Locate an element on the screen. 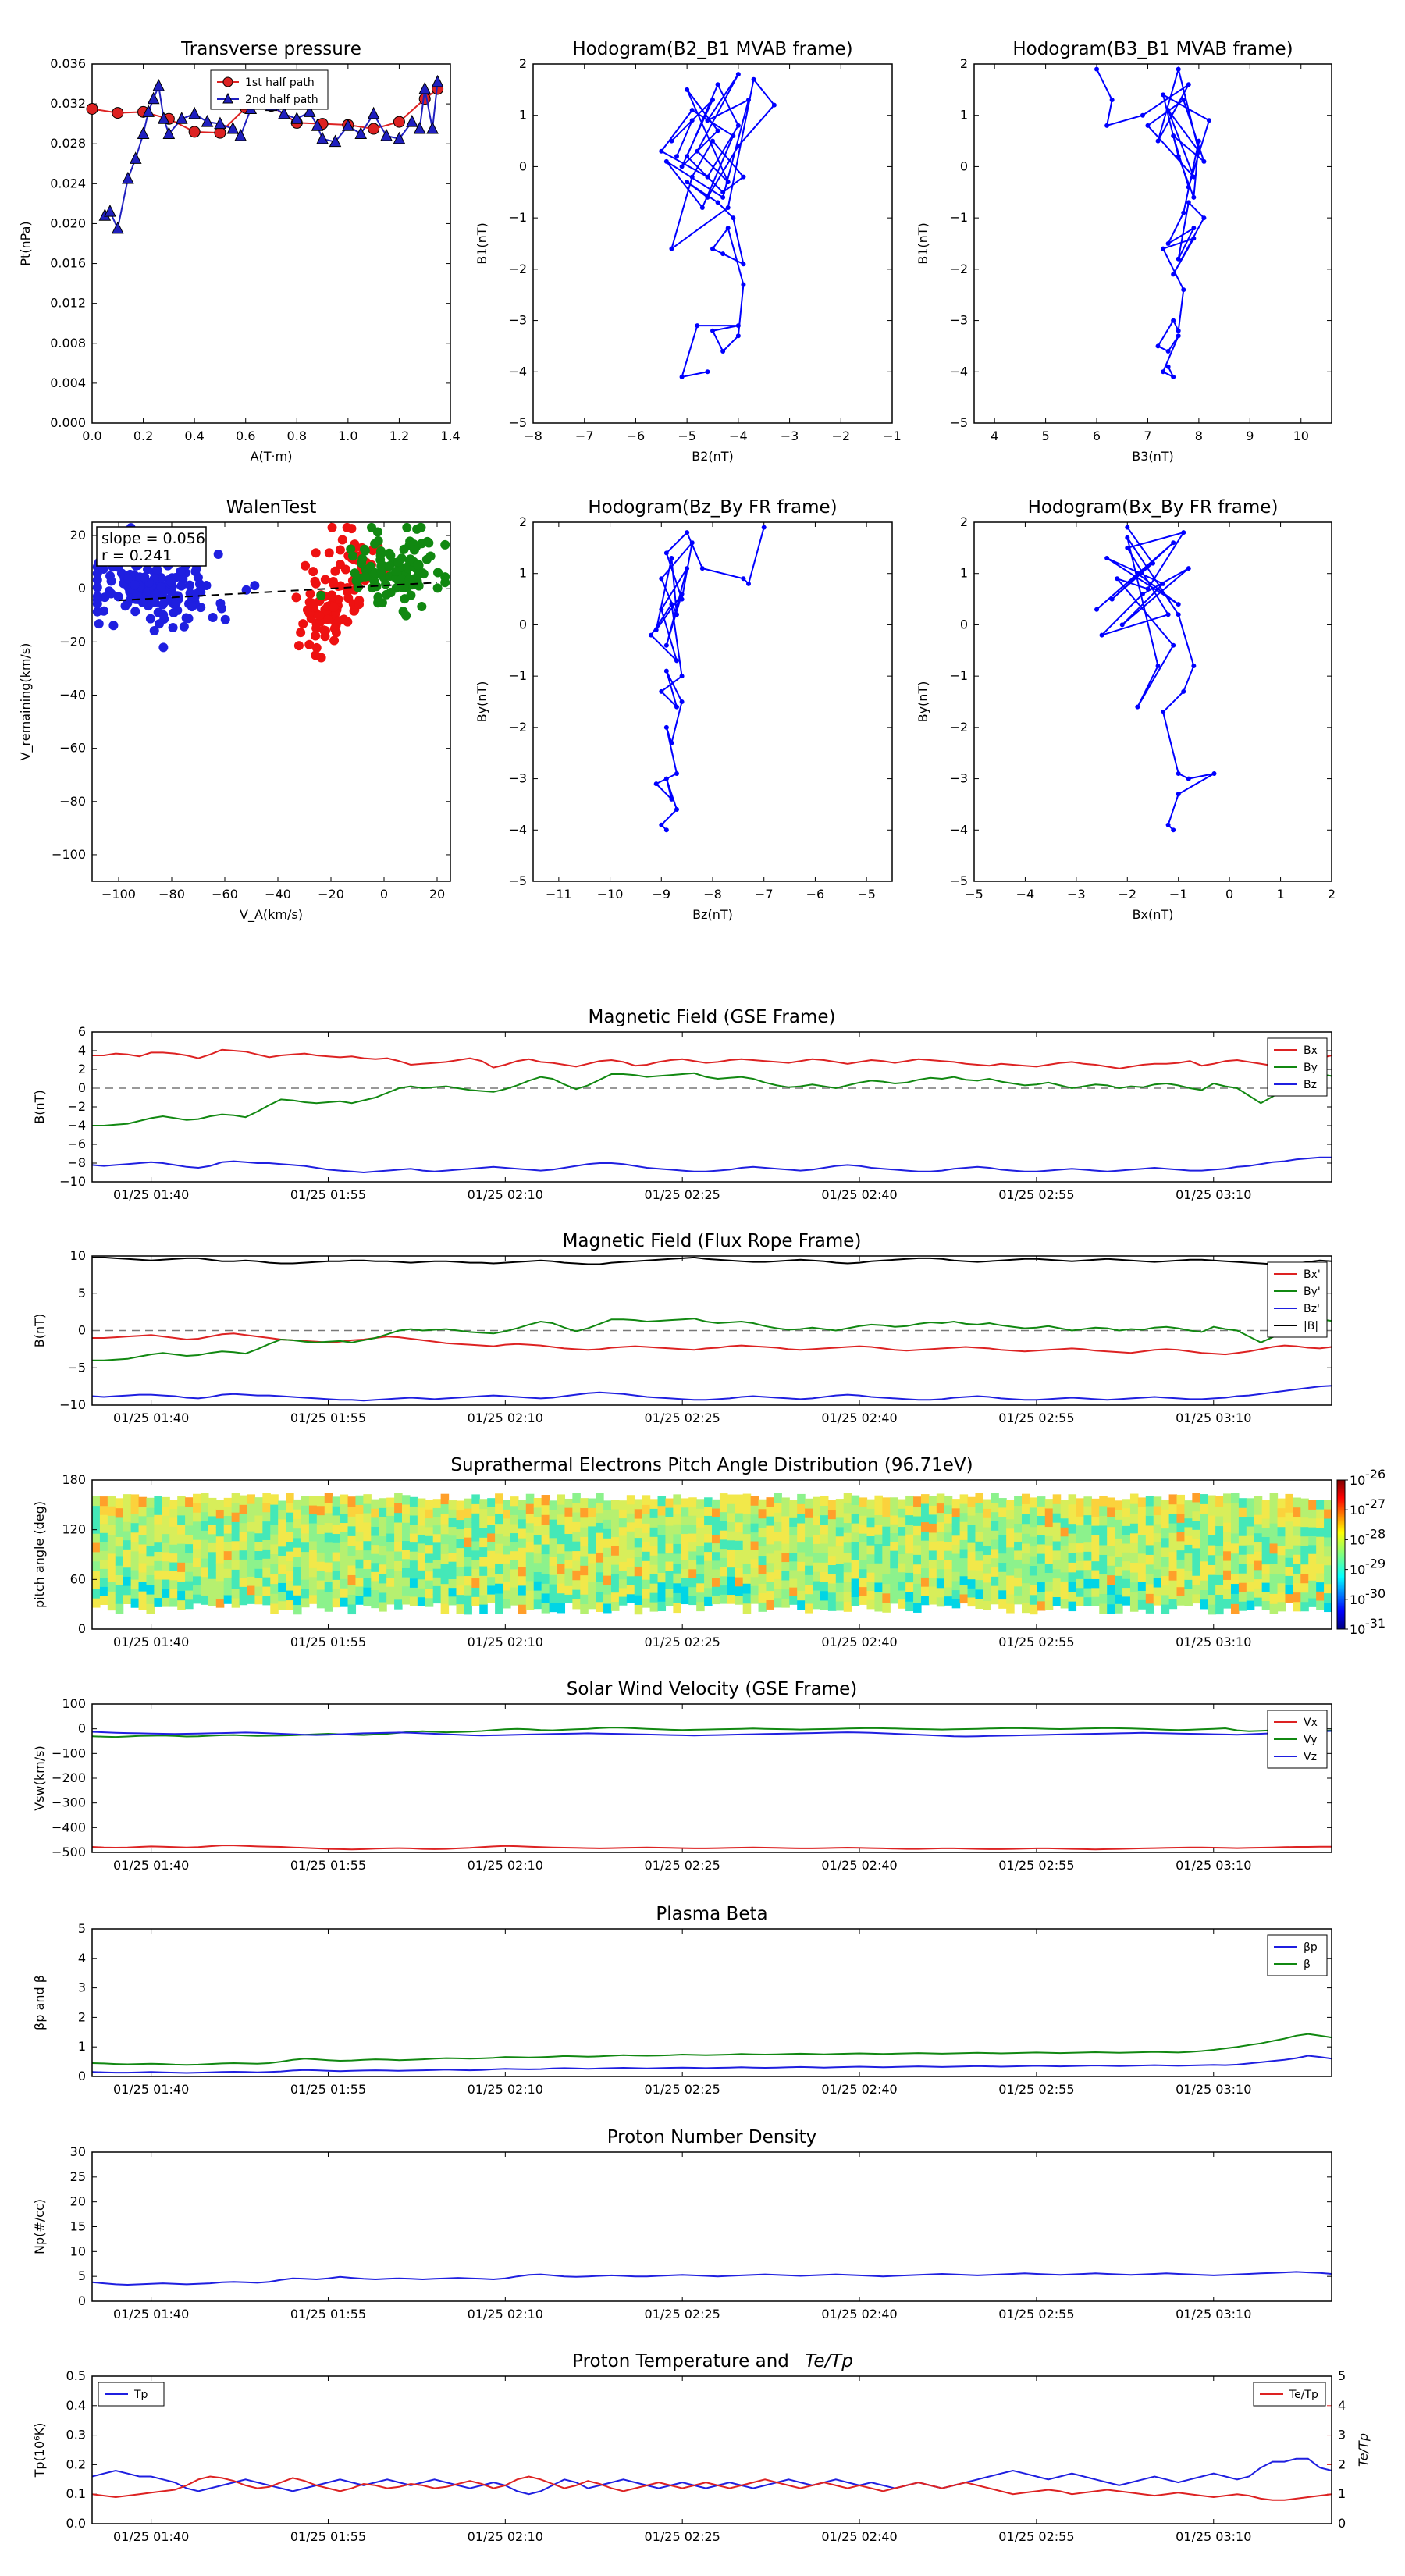 The width and height of the screenshot is (1405, 2576). y-tick-label: 1 is located at coordinates (82, 2046).